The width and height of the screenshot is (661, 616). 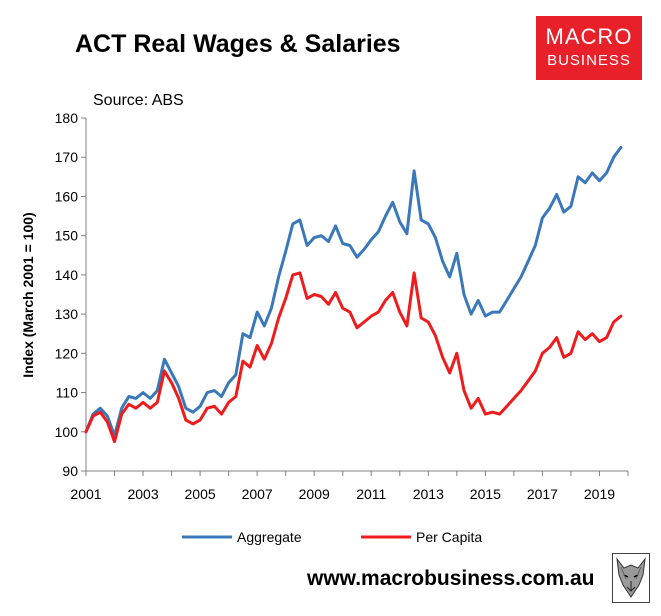 I want to click on y-tick-label: 140, so click(x=67, y=275).